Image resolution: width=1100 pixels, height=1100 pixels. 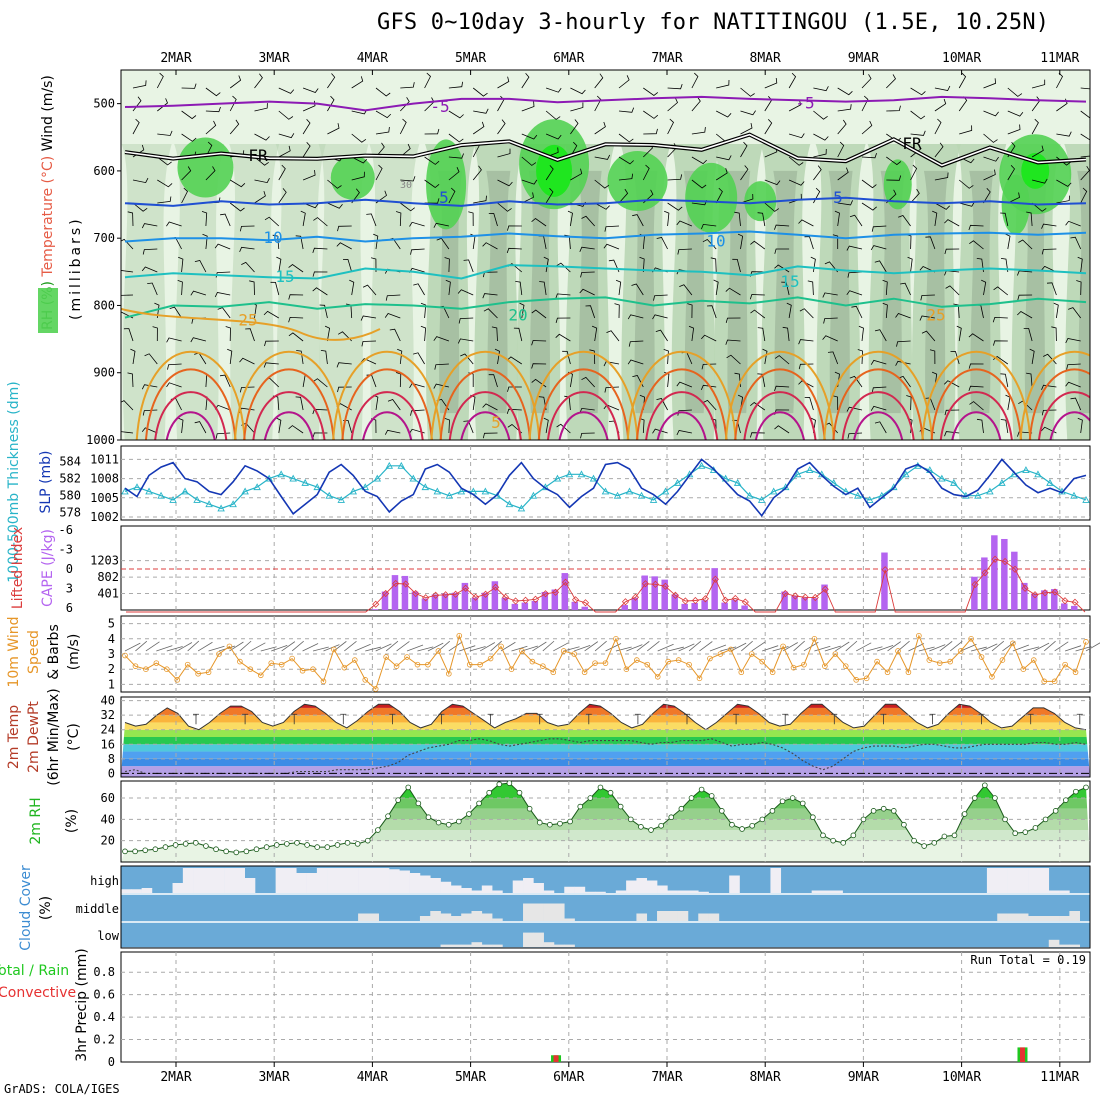 What do you see at coordinates (470, 58) in the screenshot?
I see `date-tick-top: 5MAR` at bounding box center [470, 58].